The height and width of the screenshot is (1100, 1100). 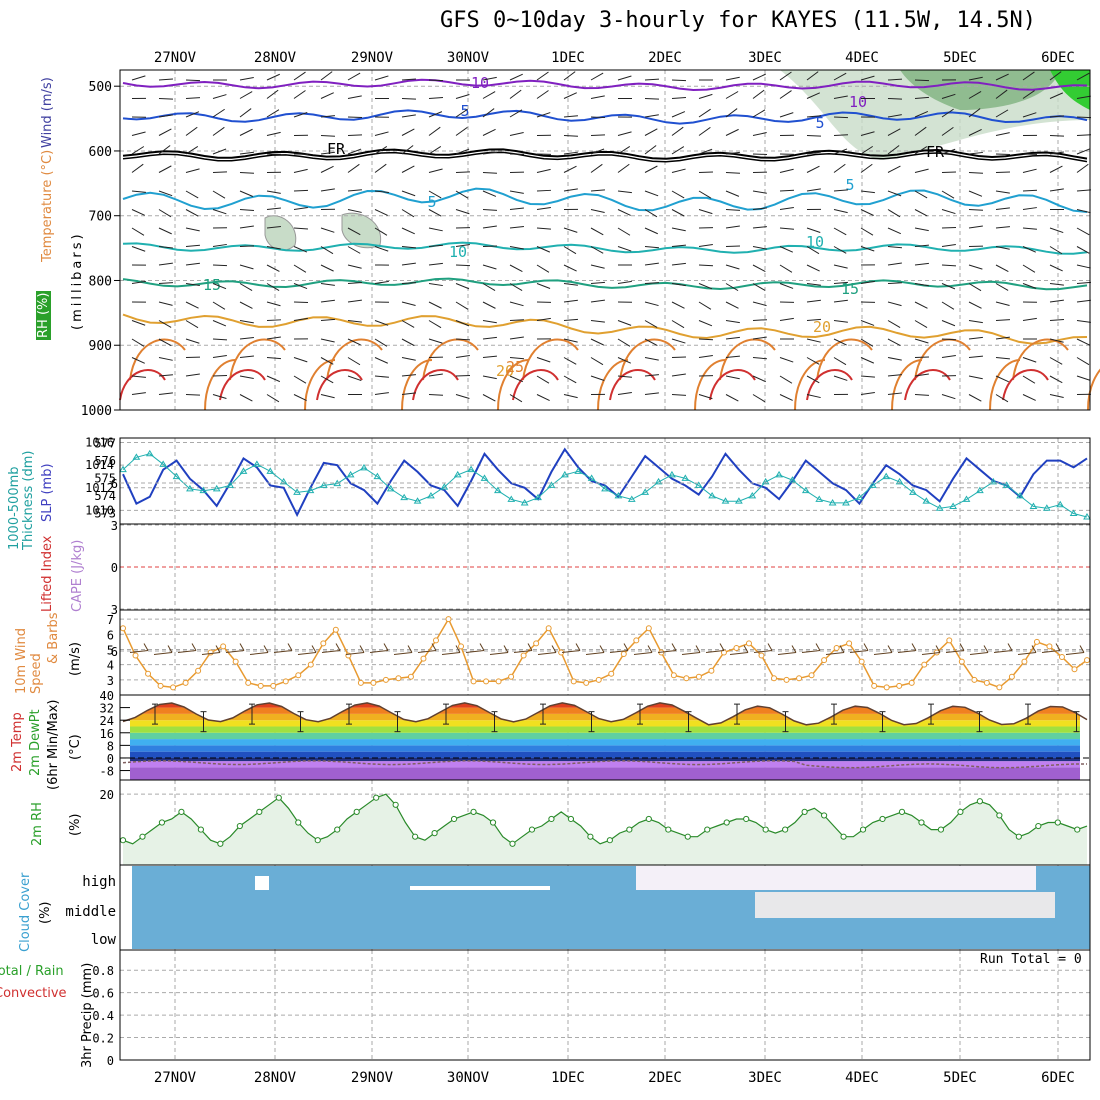 I want to click on date-label-top-1: 28NOV, so click(x=275, y=58).